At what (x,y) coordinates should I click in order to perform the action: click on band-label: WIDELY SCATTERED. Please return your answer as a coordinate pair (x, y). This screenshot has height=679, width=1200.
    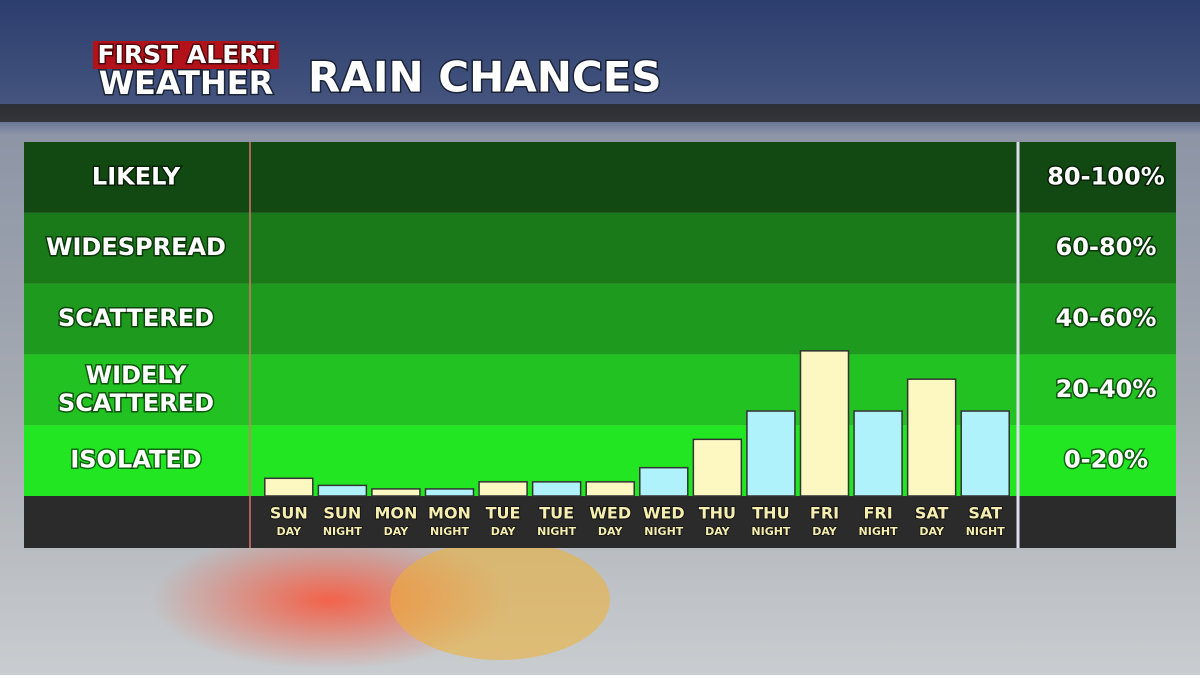
    Looking at the image, I should click on (136, 389).